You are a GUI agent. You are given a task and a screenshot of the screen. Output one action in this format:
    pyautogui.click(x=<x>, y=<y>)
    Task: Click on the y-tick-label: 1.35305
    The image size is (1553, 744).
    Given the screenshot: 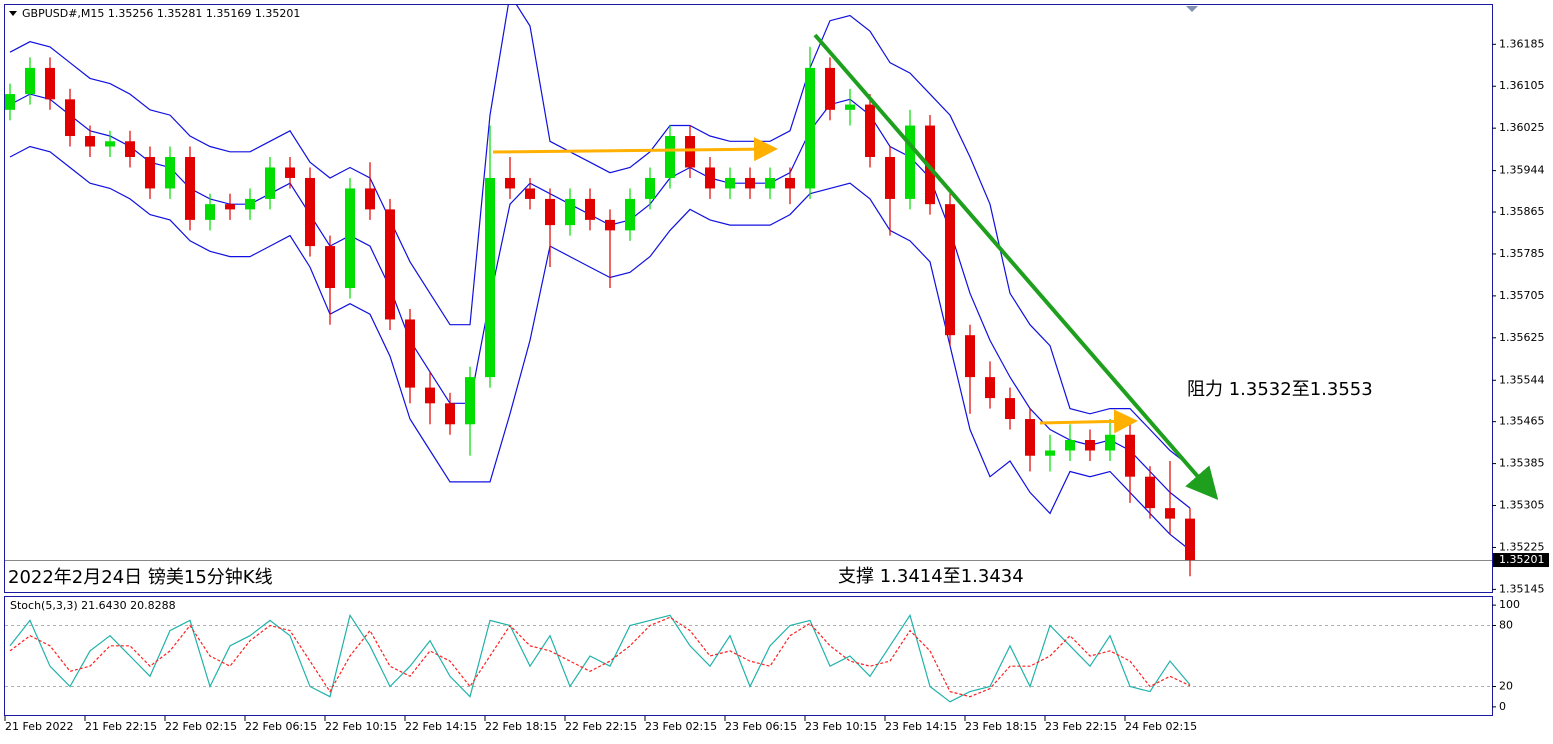 What is the action you would take?
    pyautogui.click(x=1522, y=505)
    